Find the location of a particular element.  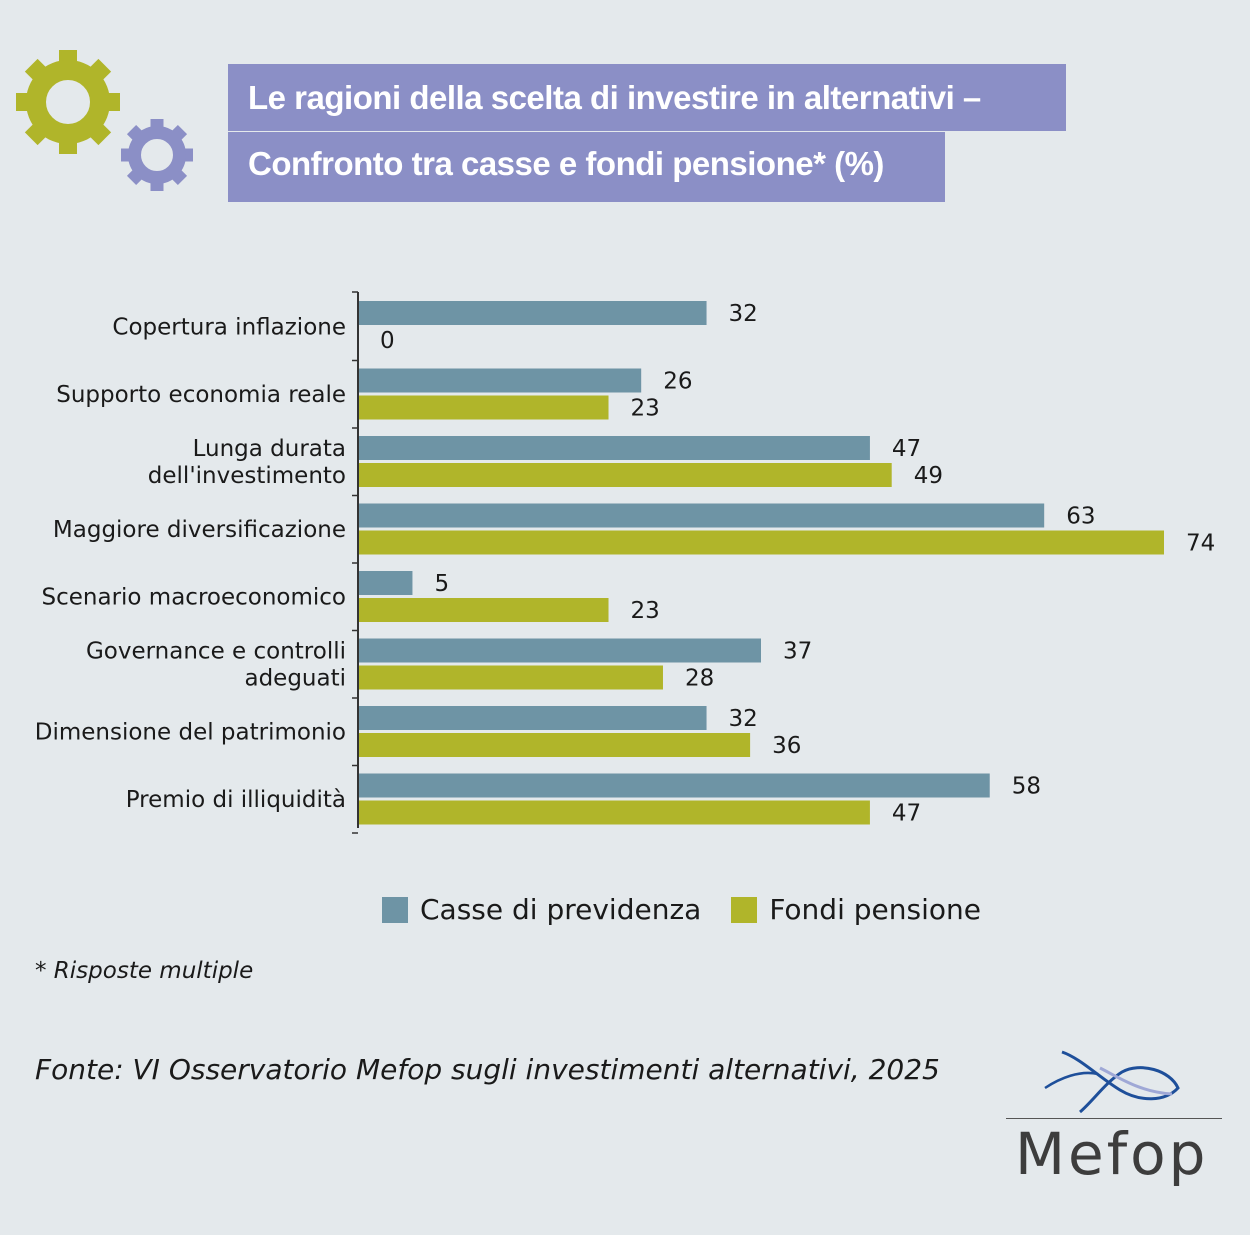

footnote: * Risposte multiple is located at coordinates (144, 971).